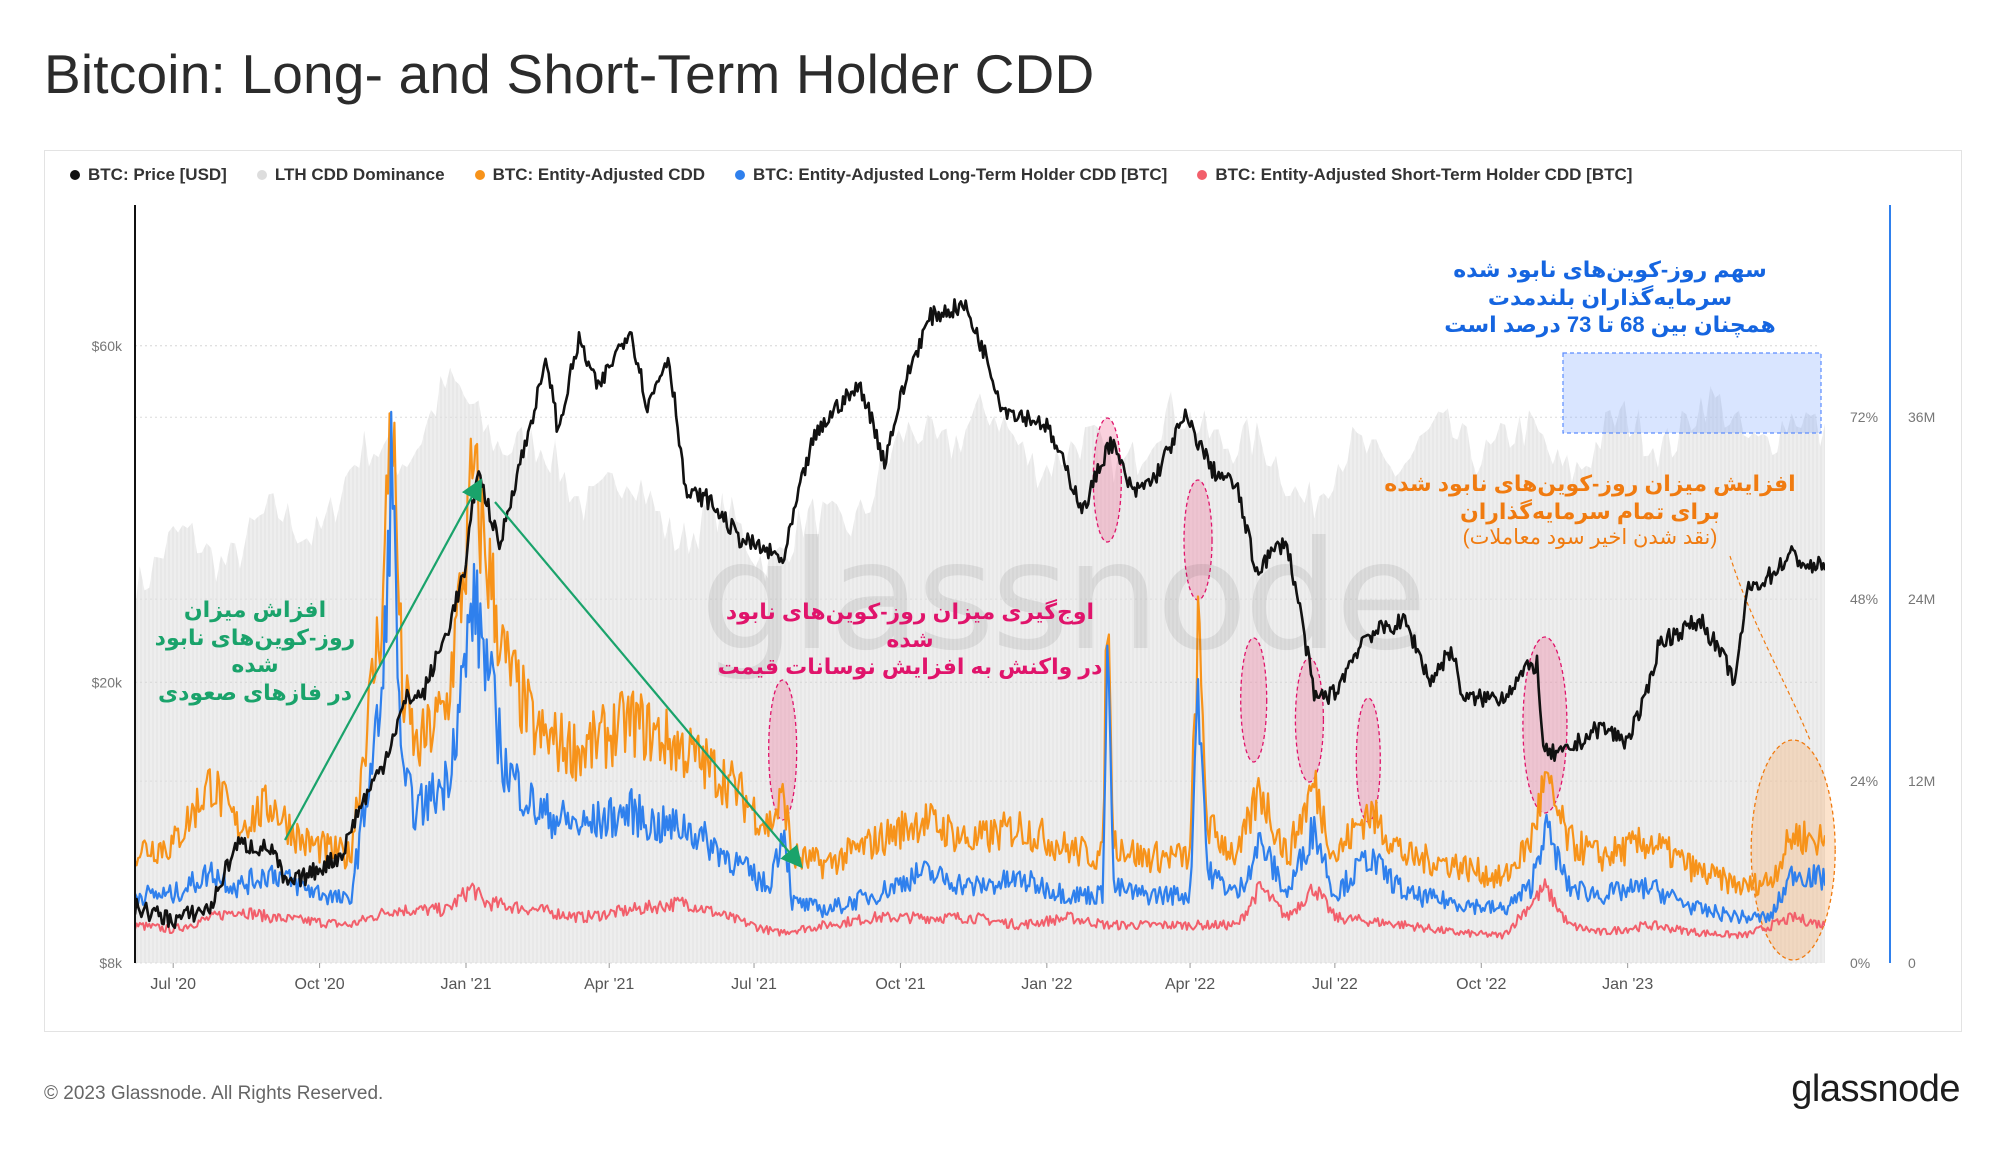 This screenshot has width=2000, height=1152. What do you see at coordinates (1627, 984) in the screenshot?
I see `x-tick-label: Jan '23` at bounding box center [1627, 984].